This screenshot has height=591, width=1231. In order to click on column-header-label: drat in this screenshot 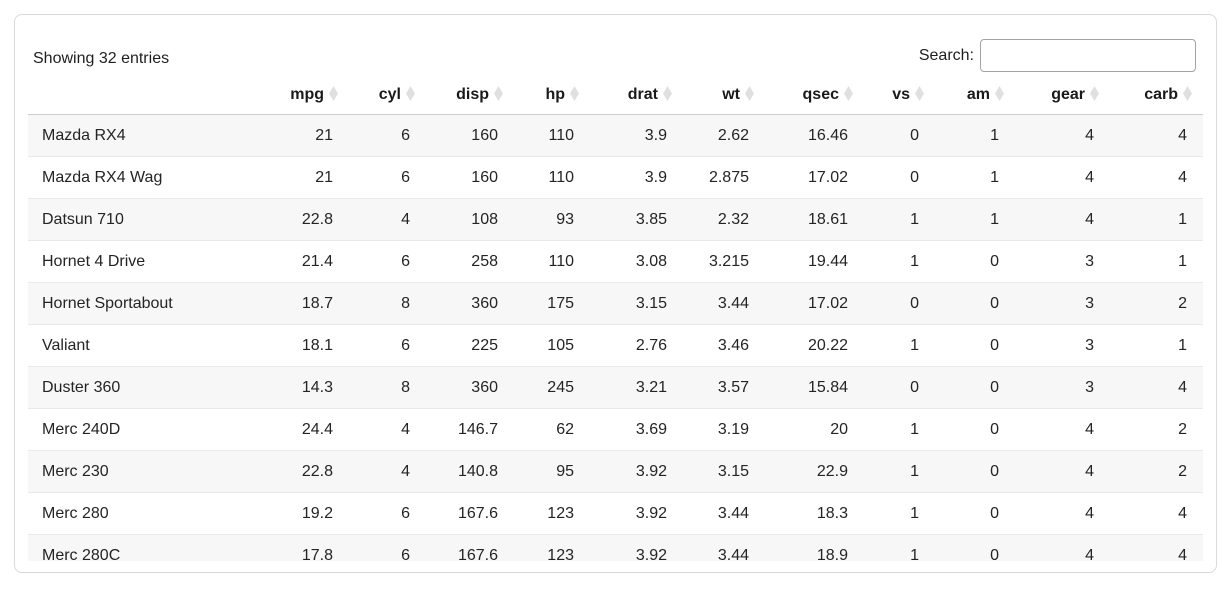, I will do `click(642, 94)`.